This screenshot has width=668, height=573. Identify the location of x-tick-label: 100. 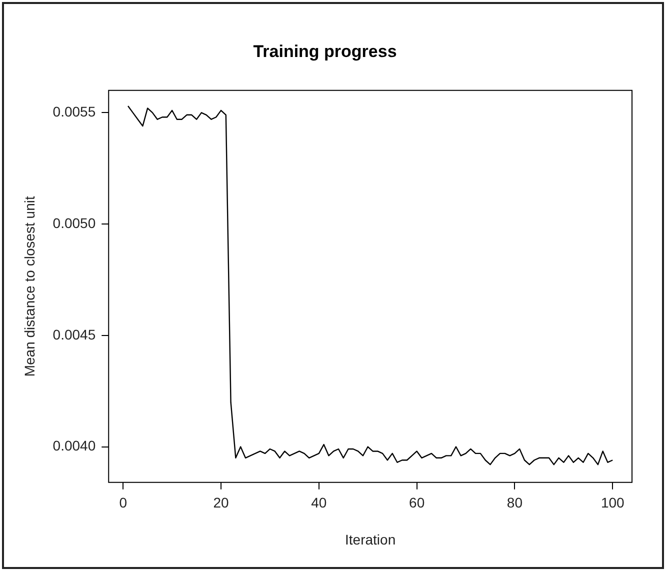
(612, 502).